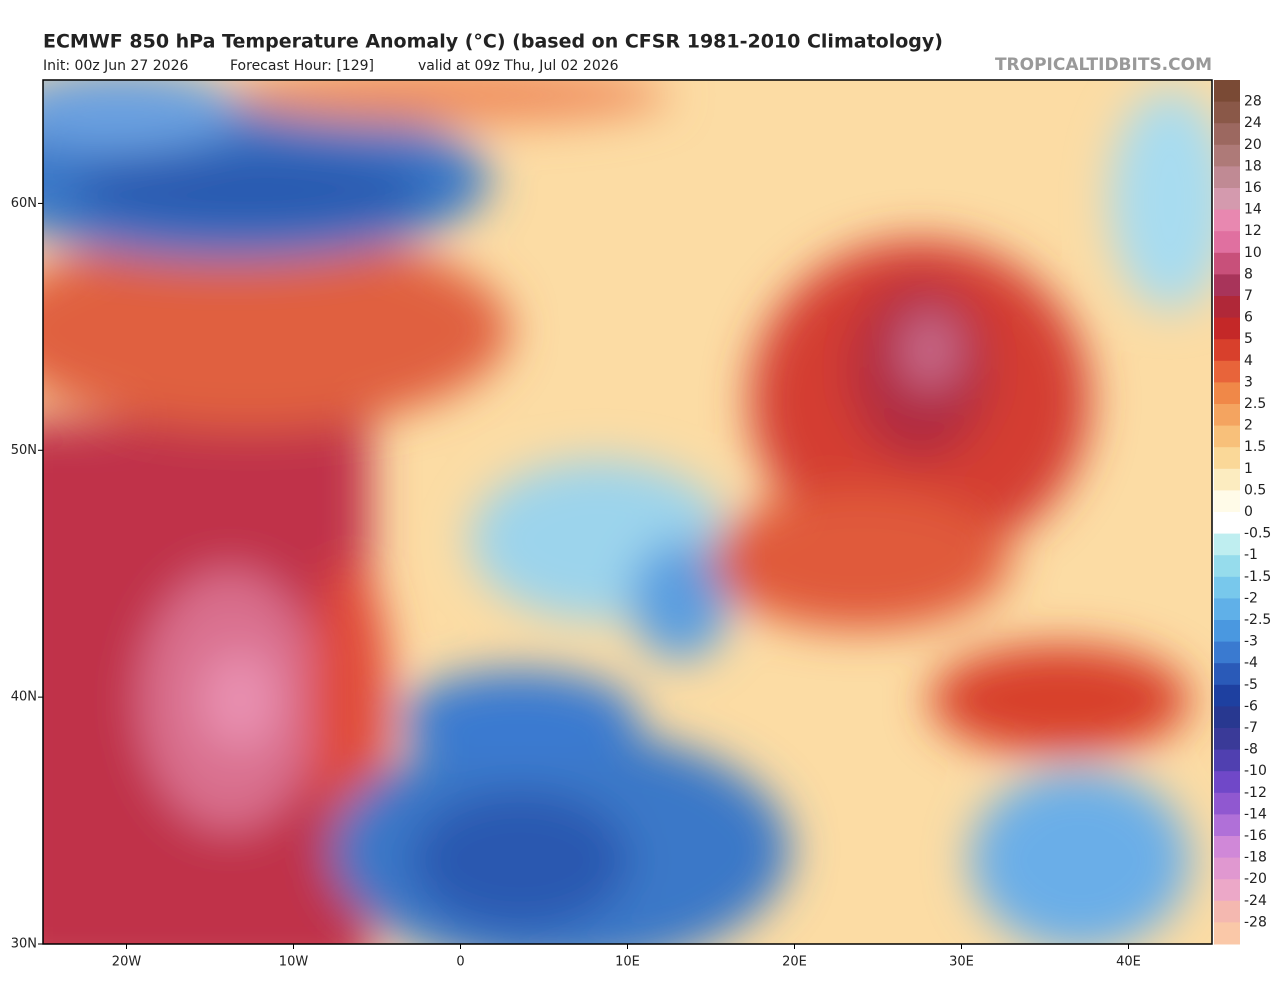  What do you see at coordinates (1248, 512) in the screenshot?
I see `colorbar-label: 0` at bounding box center [1248, 512].